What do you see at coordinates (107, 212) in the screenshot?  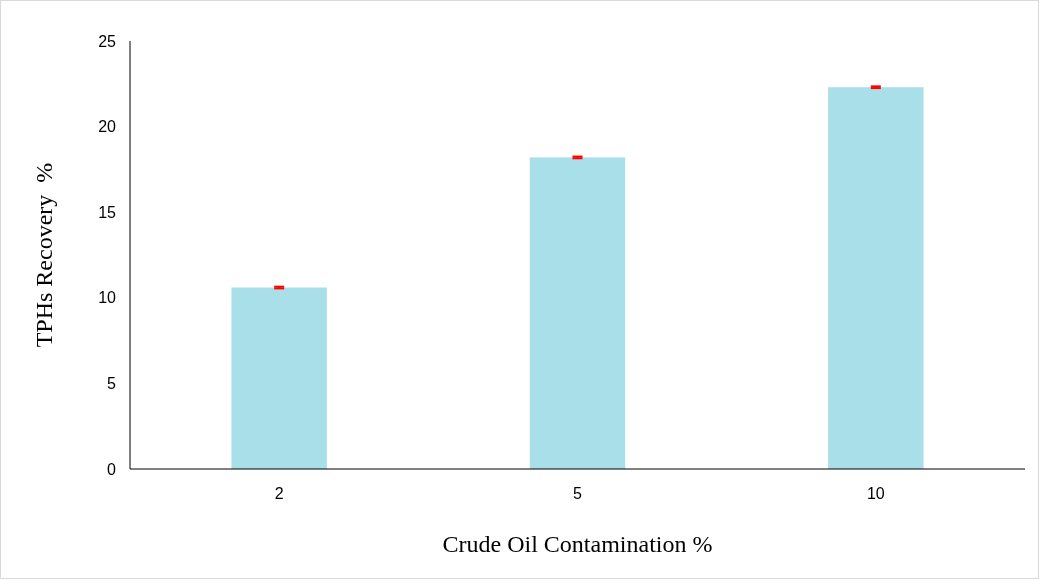 I see `y-tick-label: 15` at bounding box center [107, 212].